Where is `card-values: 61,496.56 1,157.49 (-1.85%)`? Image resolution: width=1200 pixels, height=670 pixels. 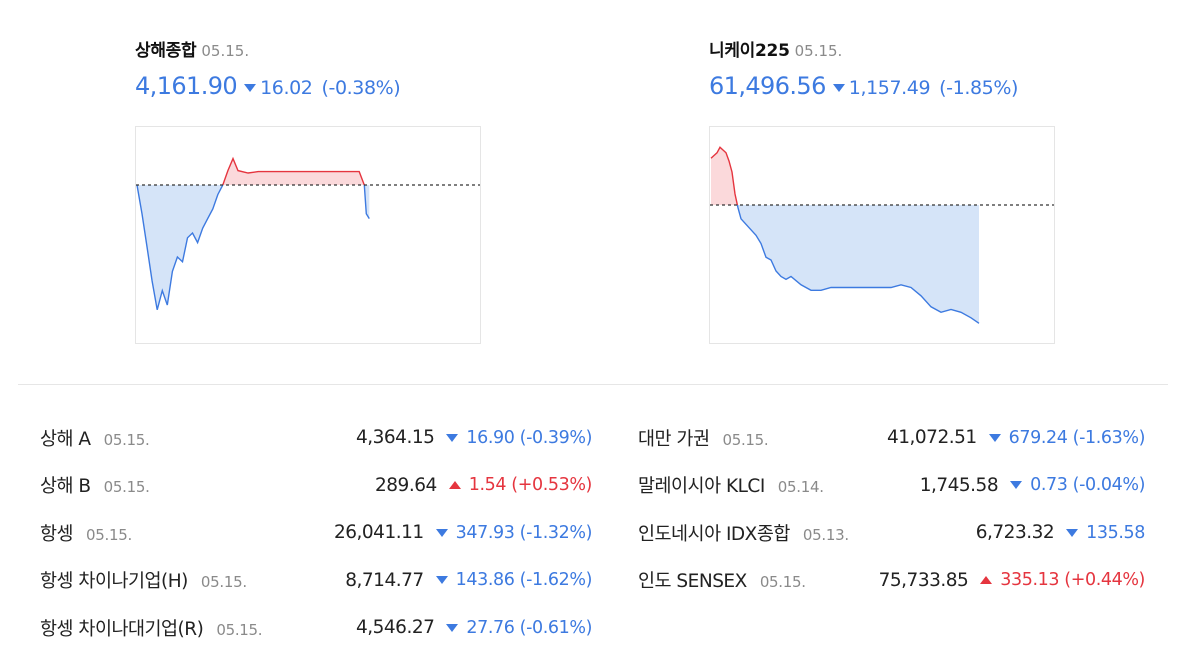 card-values: 61,496.56 1,157.49 (-1.85%) is located at coordinates (863, 86).